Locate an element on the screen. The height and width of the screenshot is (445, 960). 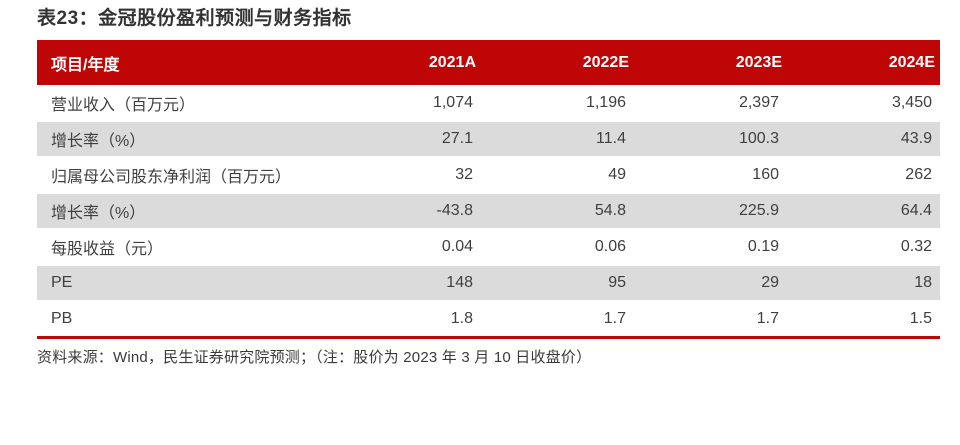
header-item-year: 项目/年度 is located at coordinates (182, 62).